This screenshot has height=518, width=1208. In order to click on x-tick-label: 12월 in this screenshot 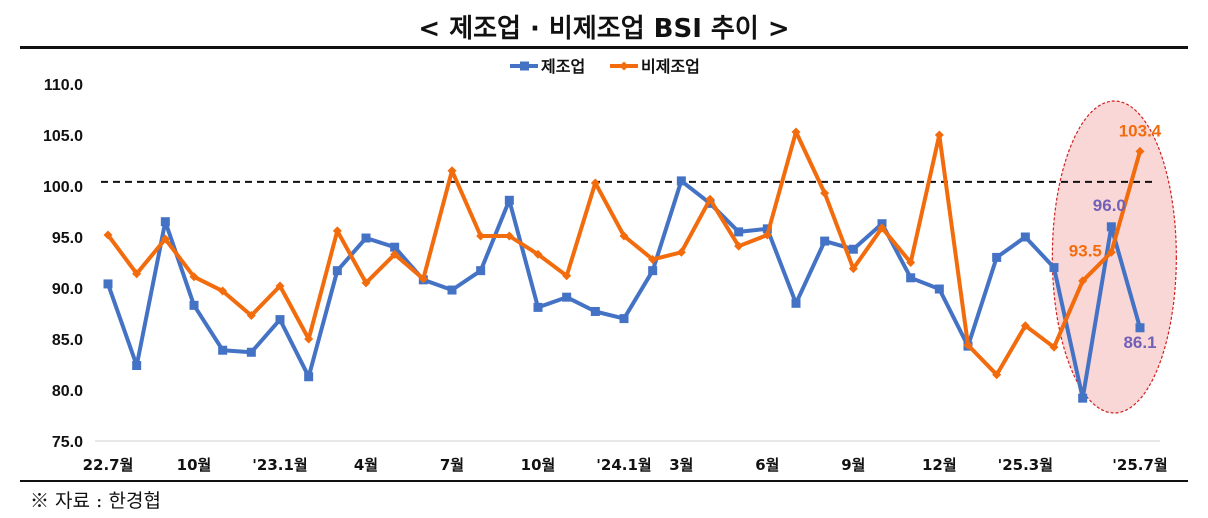, I will do `click(939, 465)`.